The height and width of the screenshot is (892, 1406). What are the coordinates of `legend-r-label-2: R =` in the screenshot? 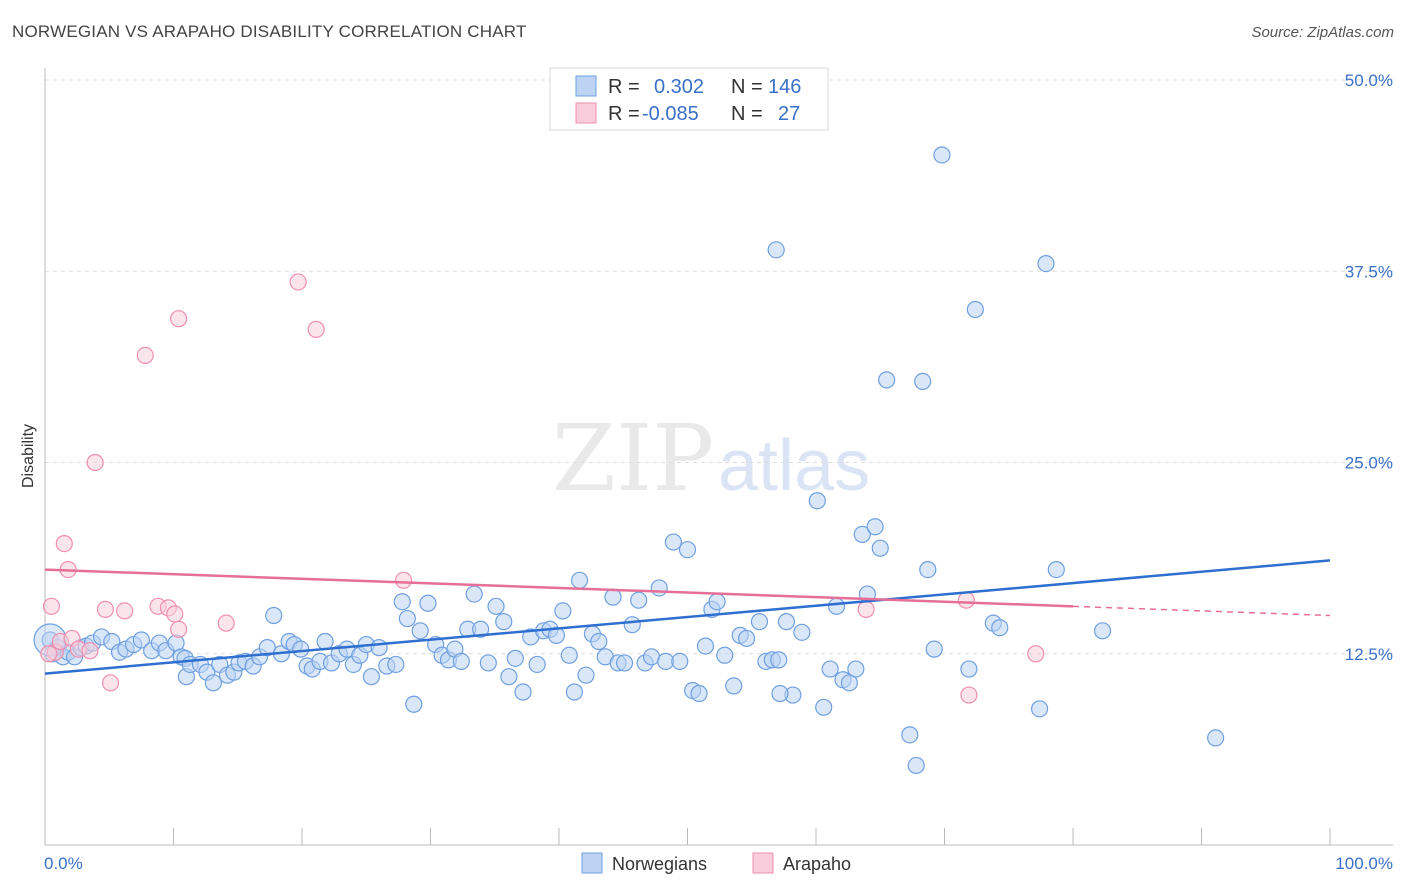 It's located at (624, 114).